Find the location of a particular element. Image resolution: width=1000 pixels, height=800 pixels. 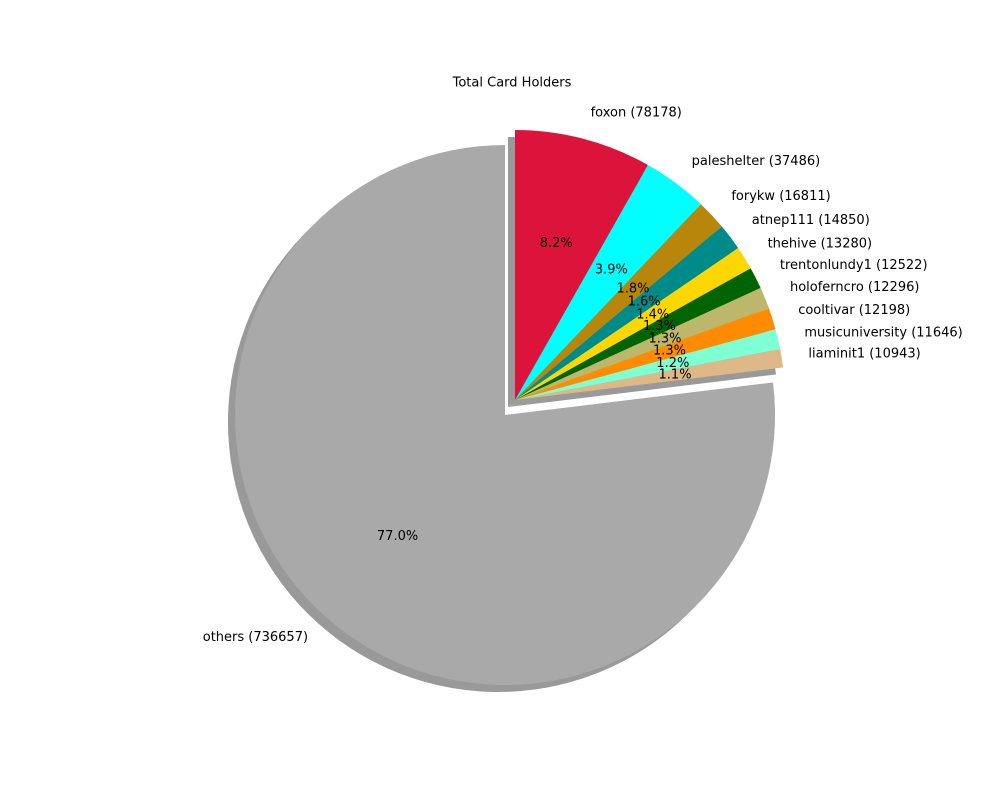

slice-label: thehive (13280) is located at coordinates (820, 243).